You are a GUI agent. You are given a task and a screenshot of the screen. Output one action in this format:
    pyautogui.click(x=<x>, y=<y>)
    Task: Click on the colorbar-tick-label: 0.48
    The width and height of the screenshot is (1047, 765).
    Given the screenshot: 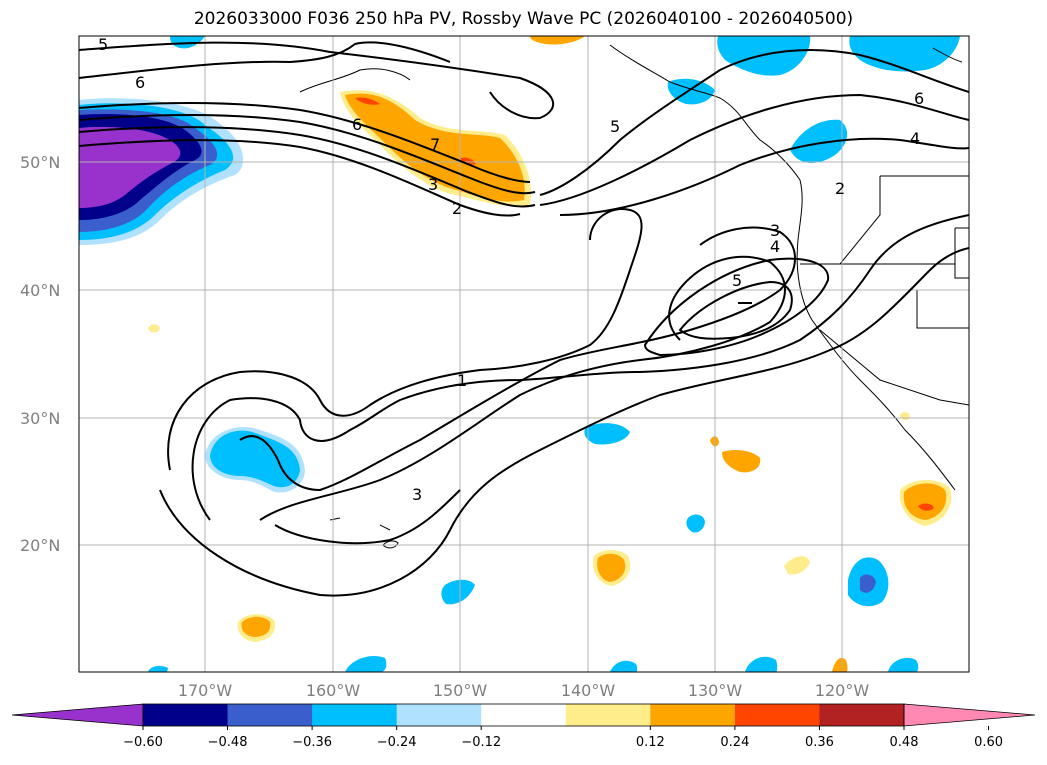 What is the action you would take?
    pyautogui.click(x=904, y=742)
    